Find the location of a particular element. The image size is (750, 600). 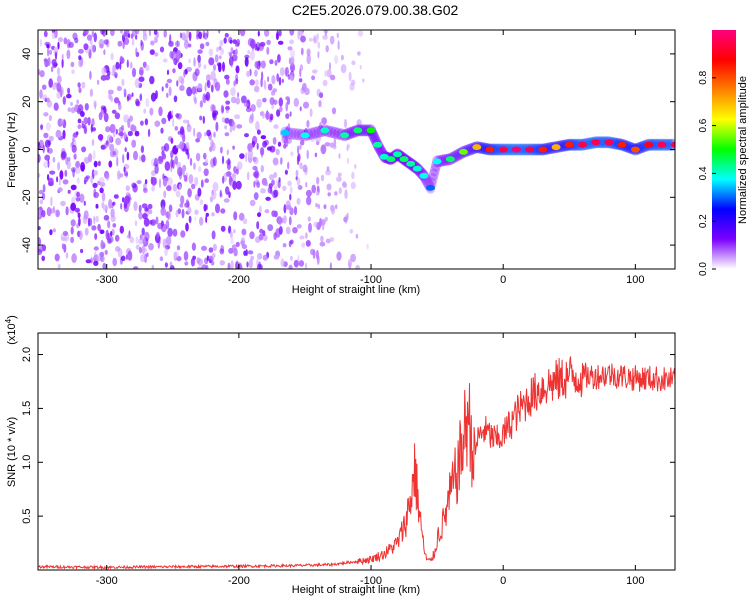

y-tick-label: 2.0 is located at coordinates (27, 354).